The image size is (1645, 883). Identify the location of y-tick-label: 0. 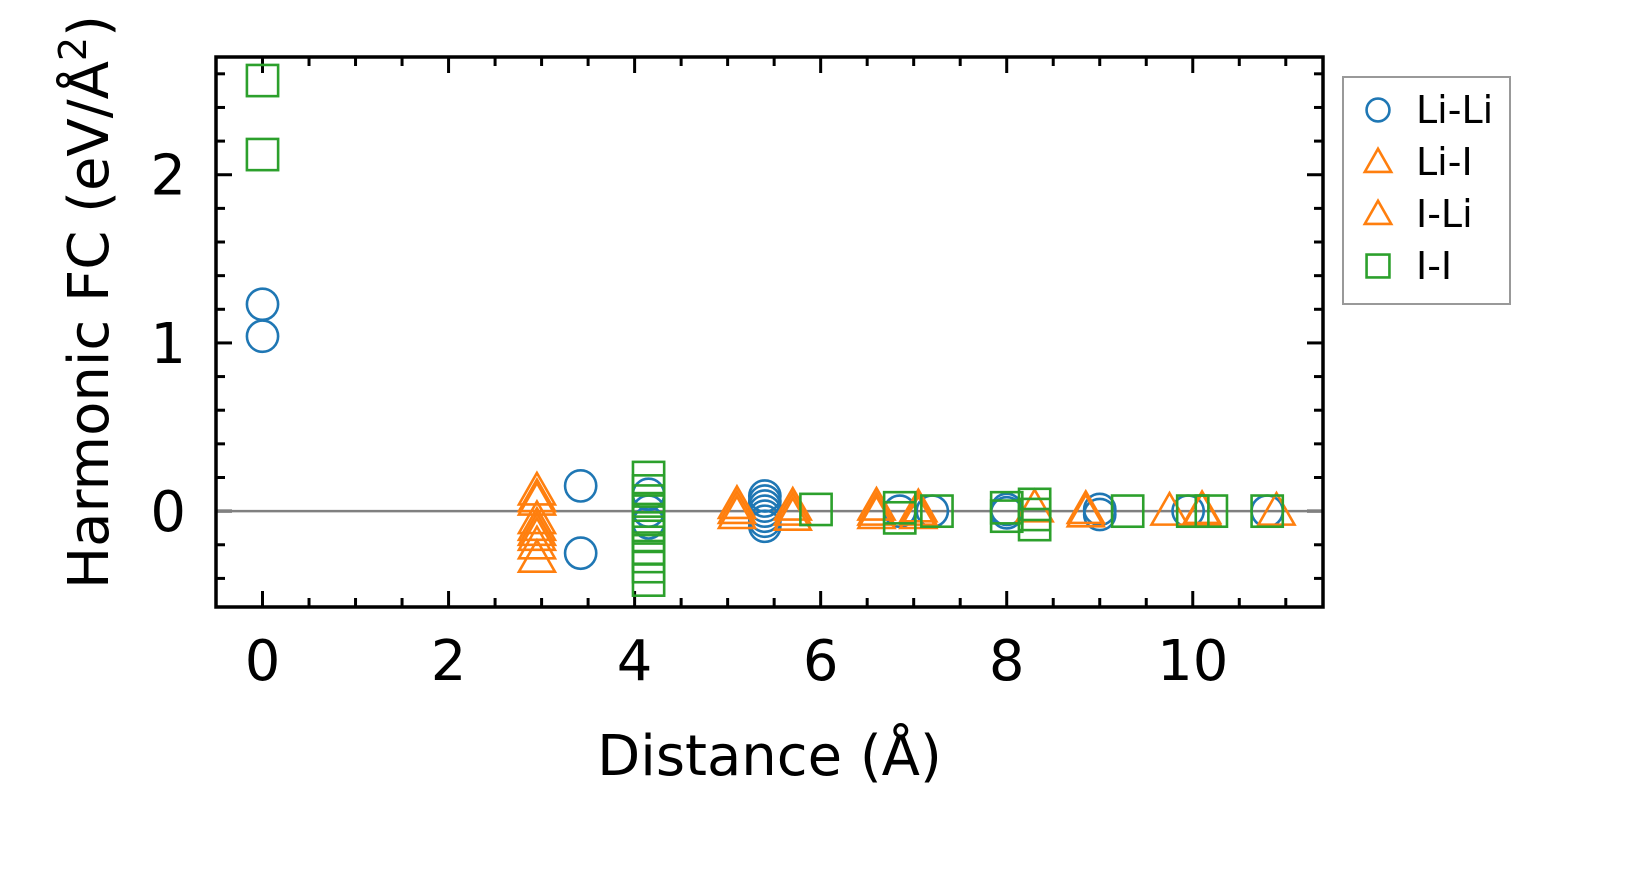
(168, 512).